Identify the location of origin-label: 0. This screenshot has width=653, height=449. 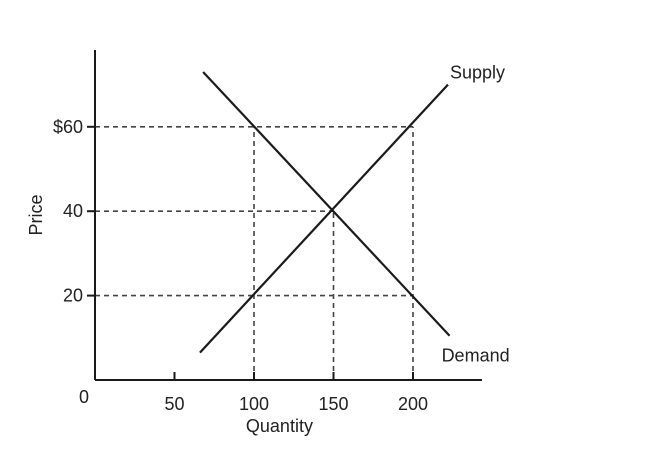
(84, 397).